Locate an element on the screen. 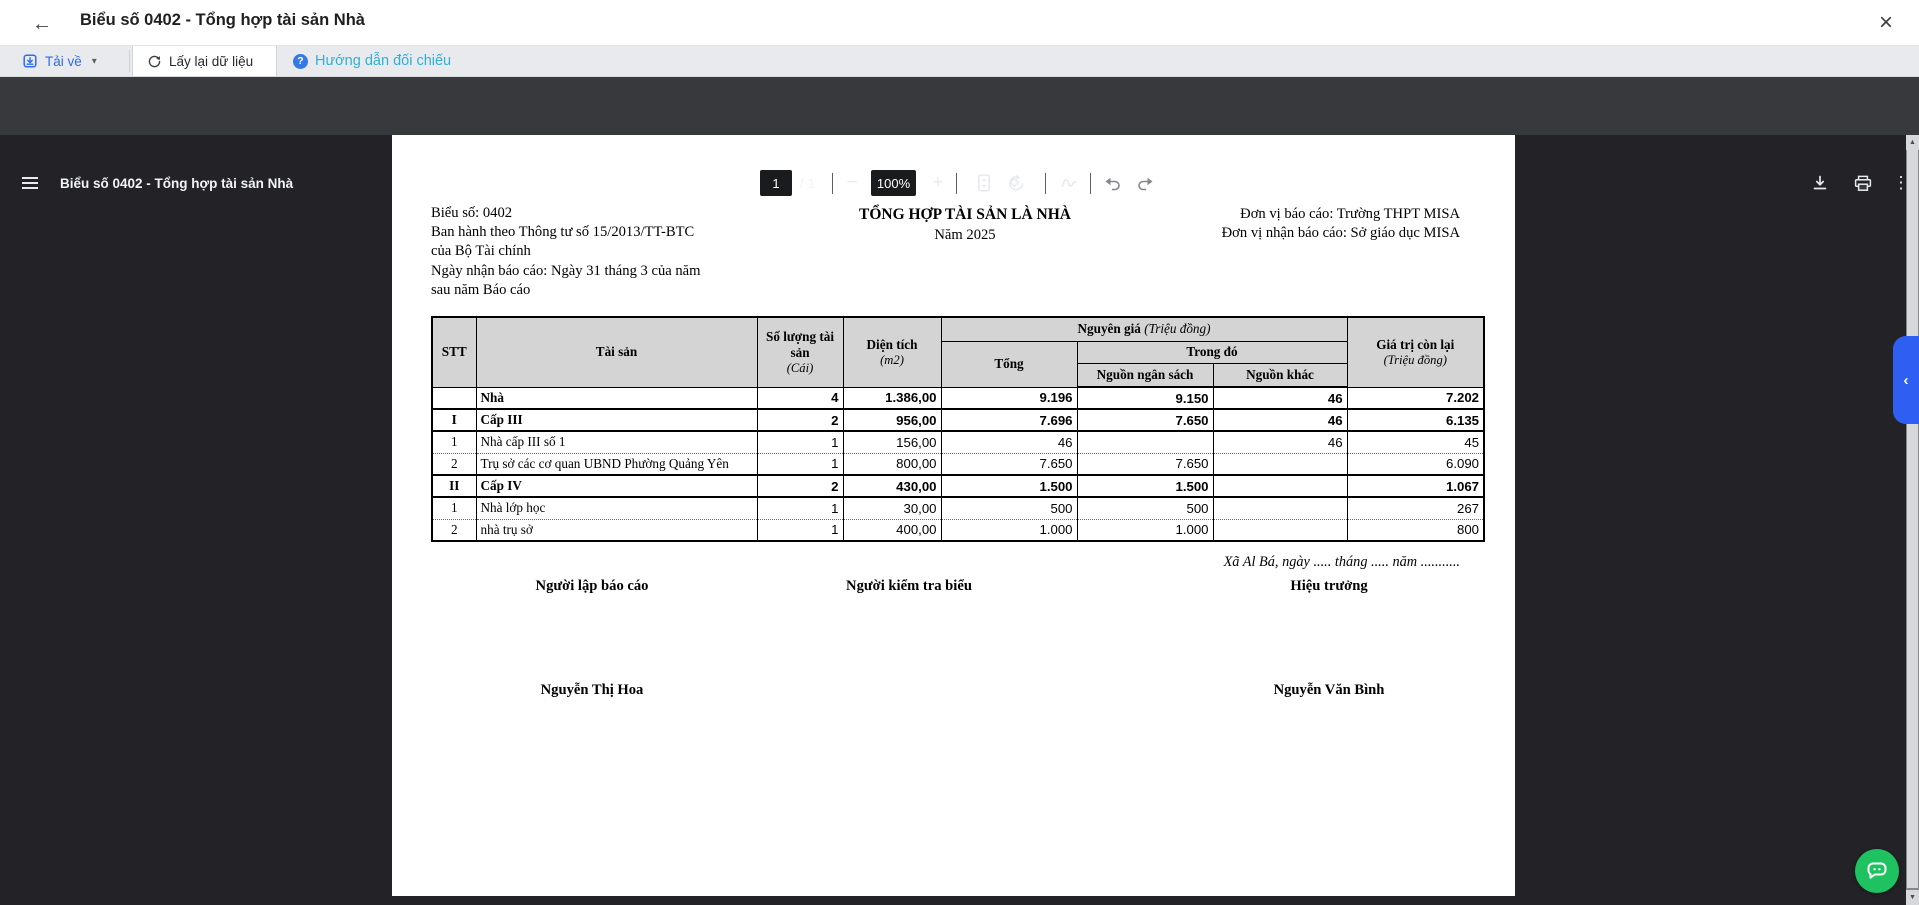 This screenshot has width=1919, height=905. zoom-out-button: − is located at coordinates (852, 183).